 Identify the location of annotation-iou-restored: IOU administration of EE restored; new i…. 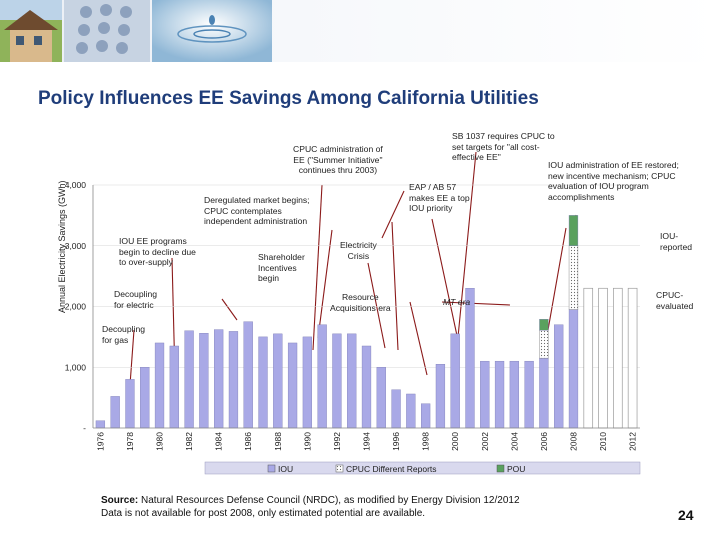
(613, 181).